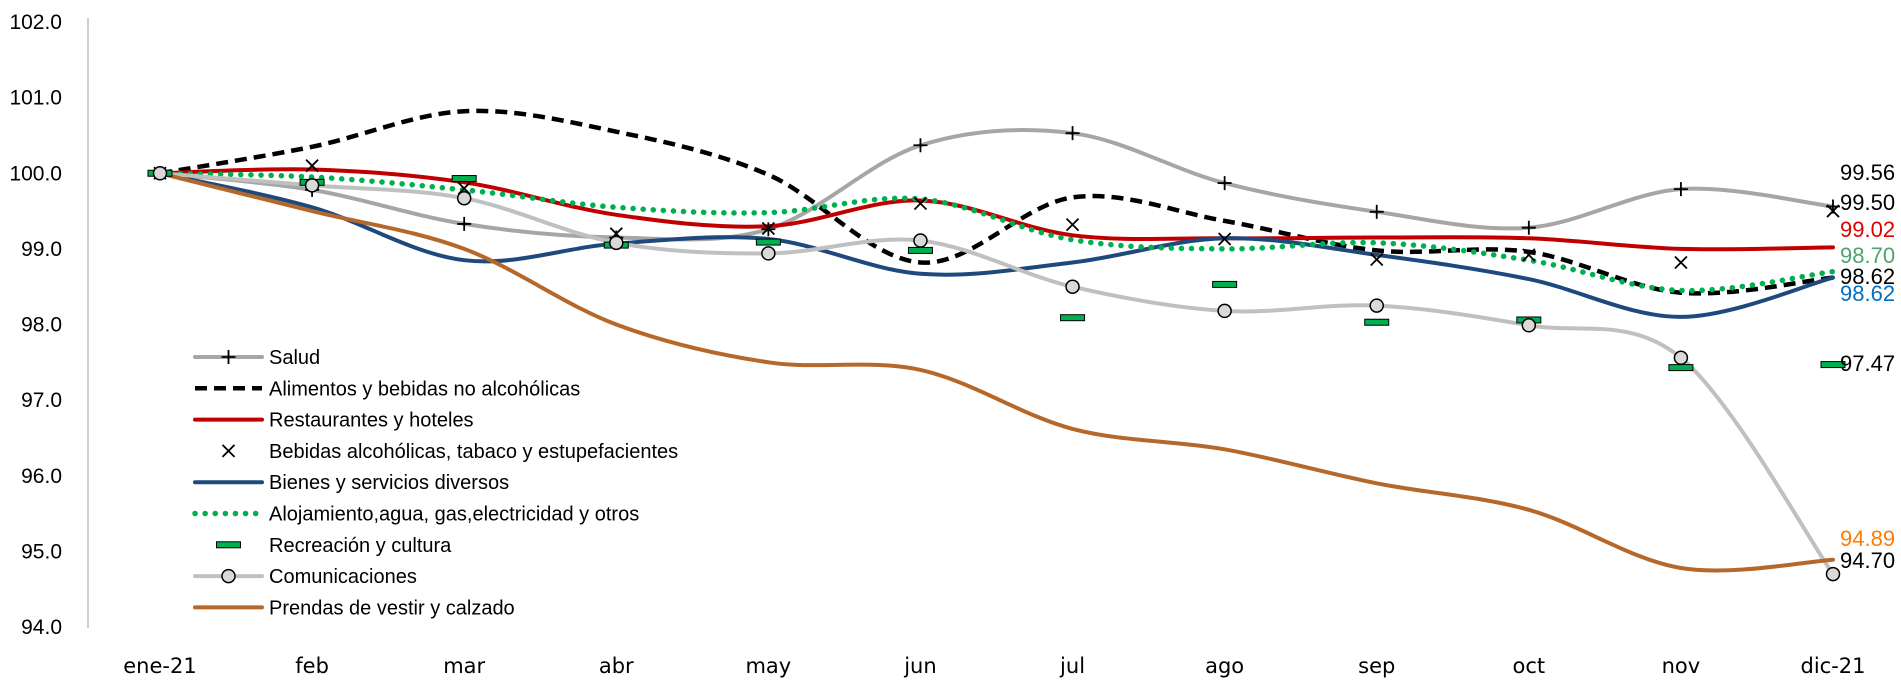 This screenshot has height=680, width=1901. Describe the element at coordinates (768, 666) in the screenshot. I see `x-tick-label: may` at that location.